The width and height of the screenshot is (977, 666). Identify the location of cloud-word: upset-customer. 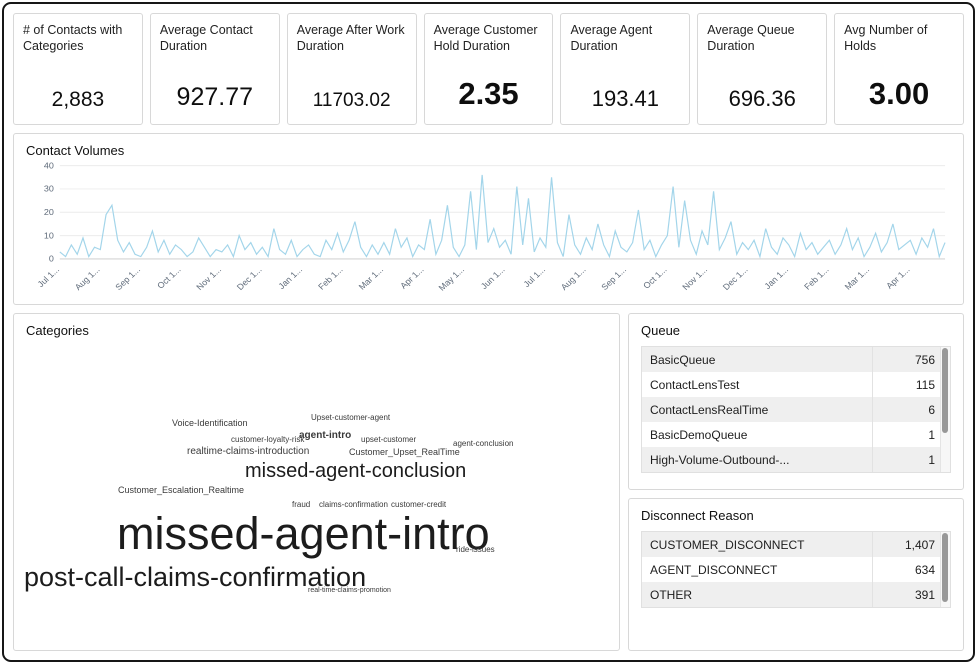
(389, 439).